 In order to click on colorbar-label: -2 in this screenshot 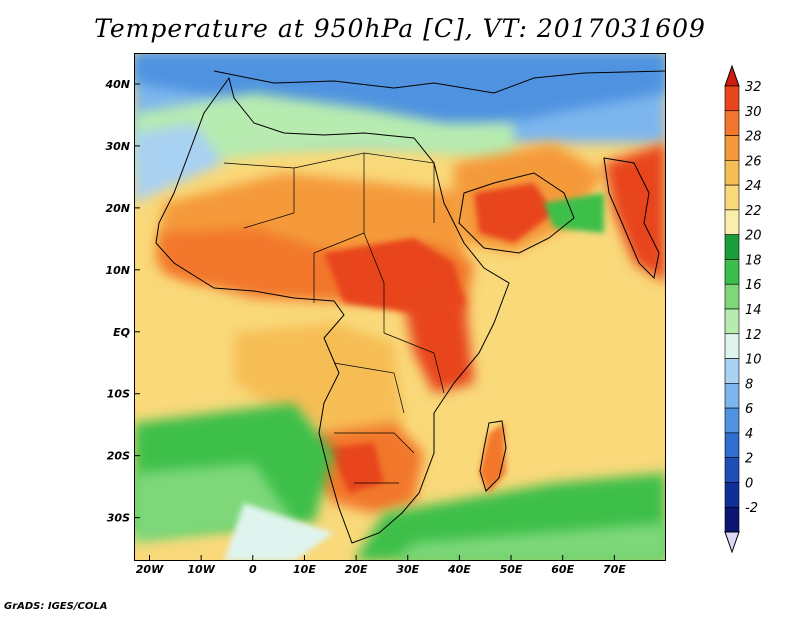, I will do `click(751, 508)`.